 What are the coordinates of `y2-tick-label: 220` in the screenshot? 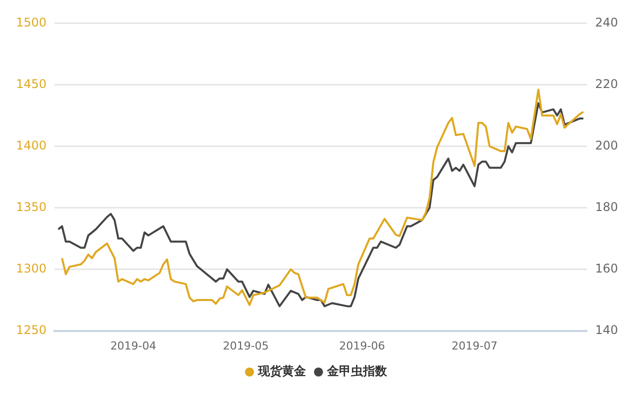 It's located at (606, 83).